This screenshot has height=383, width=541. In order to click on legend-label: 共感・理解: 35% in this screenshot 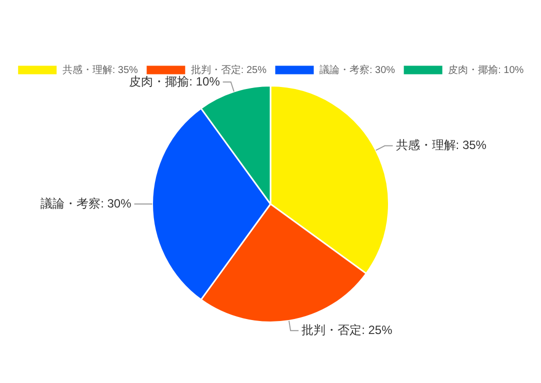, I will do `click(100, 70)`.